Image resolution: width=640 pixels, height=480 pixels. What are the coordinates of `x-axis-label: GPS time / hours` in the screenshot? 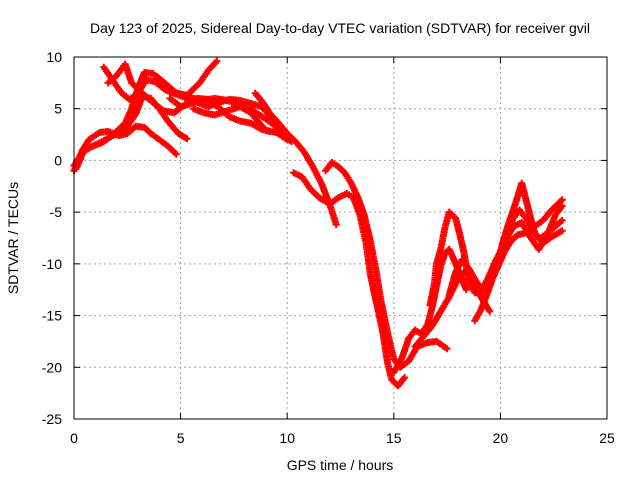 It's located at (340, 465).